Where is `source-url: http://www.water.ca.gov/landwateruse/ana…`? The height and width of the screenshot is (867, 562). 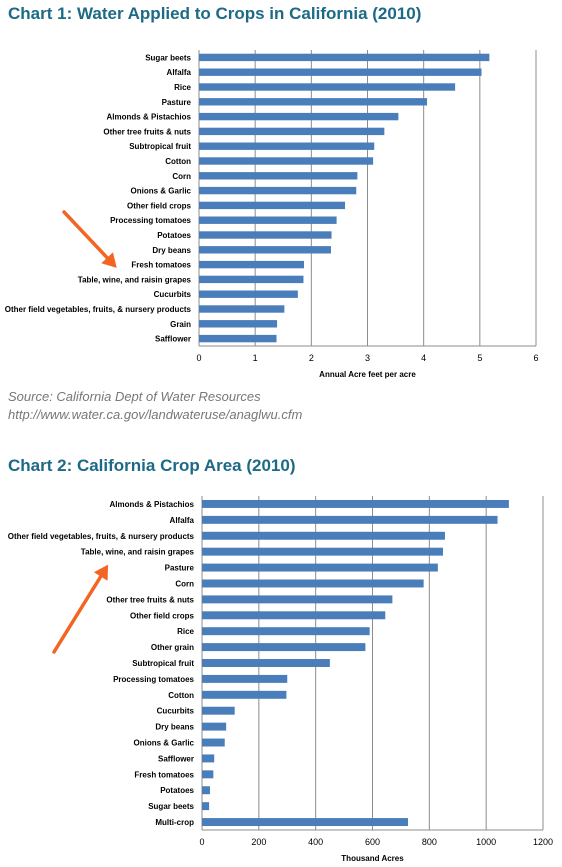
source-url: http://www.water.ca.gov/landwateruse/ana… is located at coordinates (155, 414).